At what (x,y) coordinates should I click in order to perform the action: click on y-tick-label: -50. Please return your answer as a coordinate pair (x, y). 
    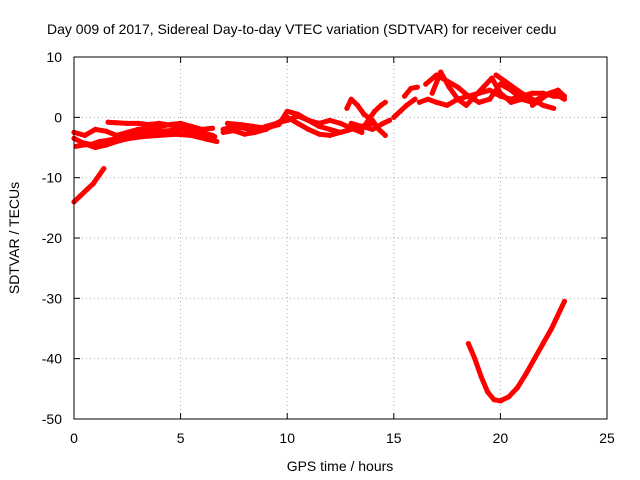
    Looking at the image, I should click on (52, 419).